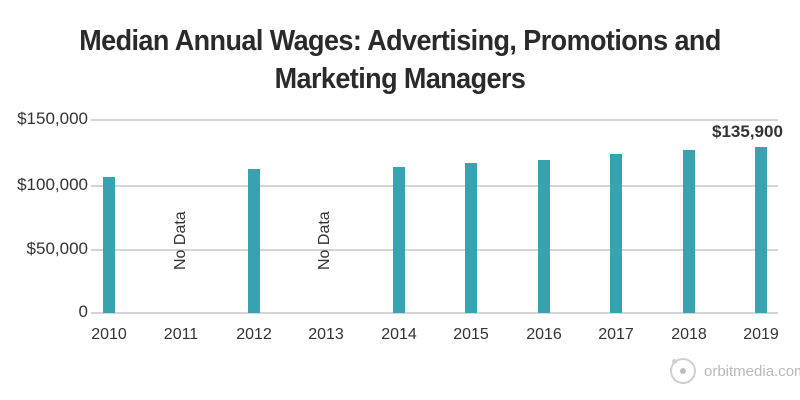 This screenshot has height=400, width=800. What do you see at coordinates (683, 371) in the screenshot?
I see `orbit-logo-icon` at bounding box center [683, 371].